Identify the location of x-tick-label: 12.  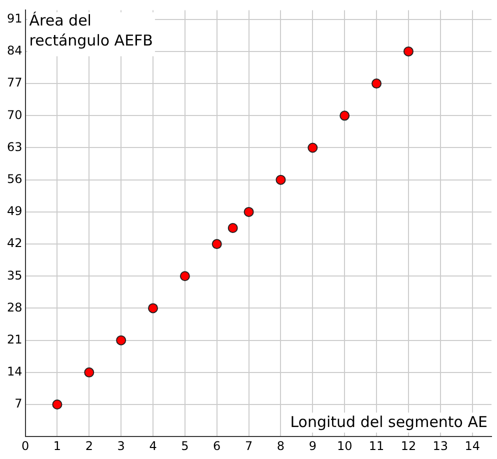
(408, 445).